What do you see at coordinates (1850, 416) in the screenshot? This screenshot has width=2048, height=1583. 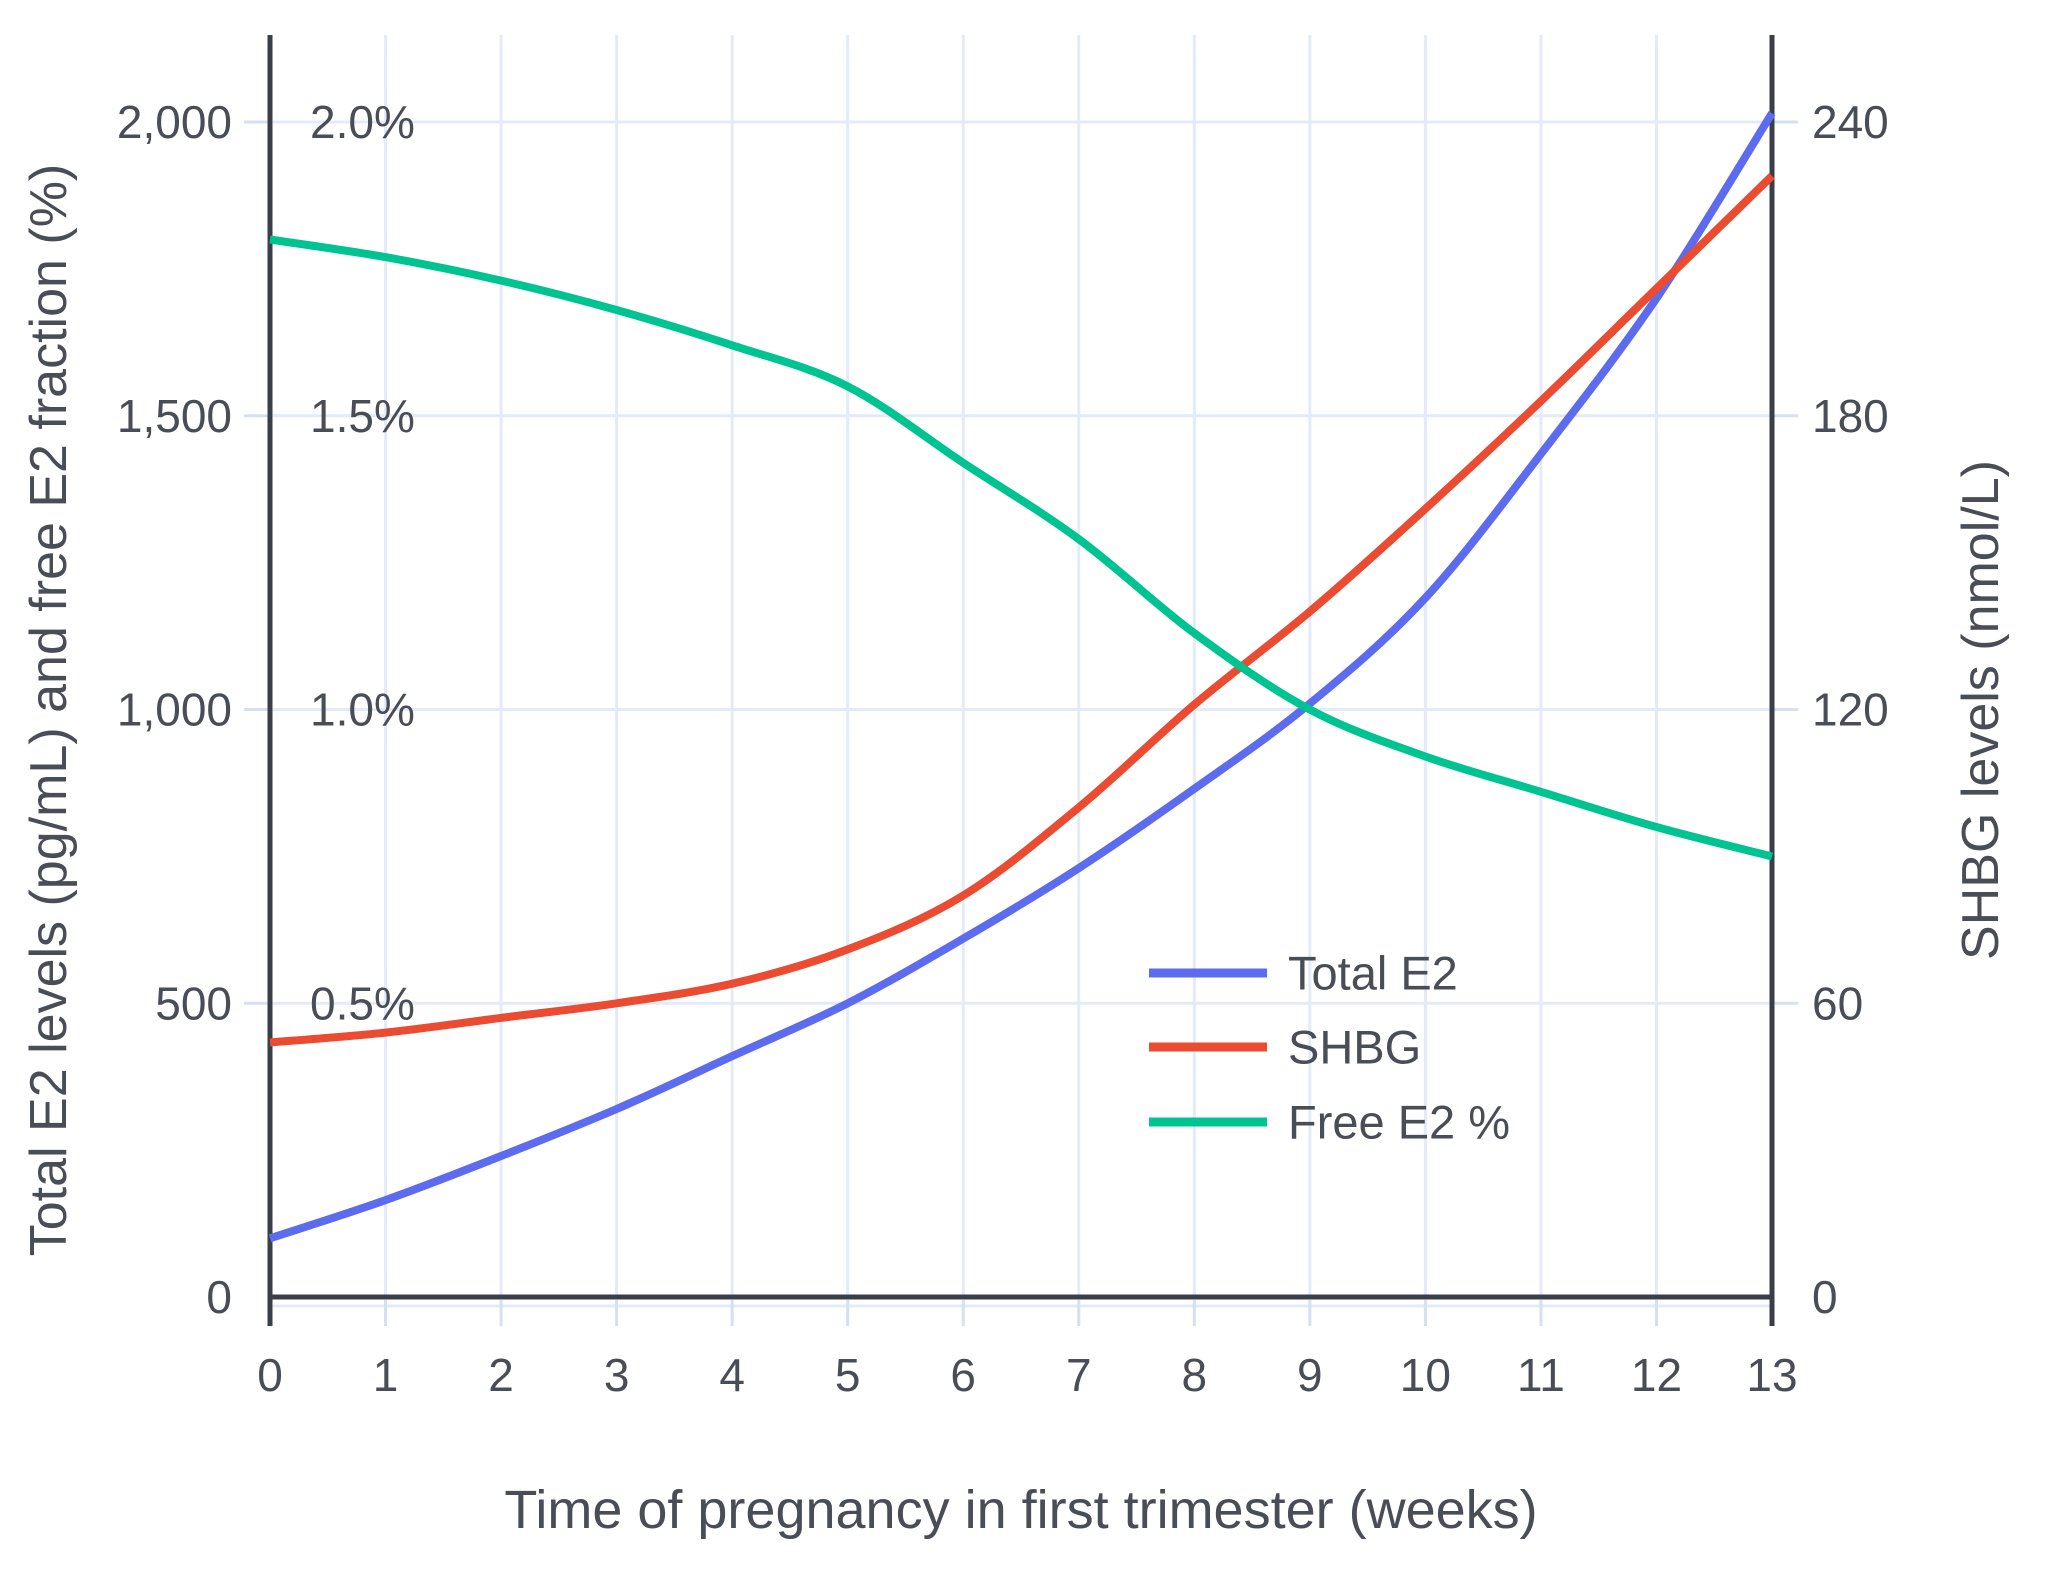 I see `right-tick-label-180: 180` at bounding box center [1850, 416].